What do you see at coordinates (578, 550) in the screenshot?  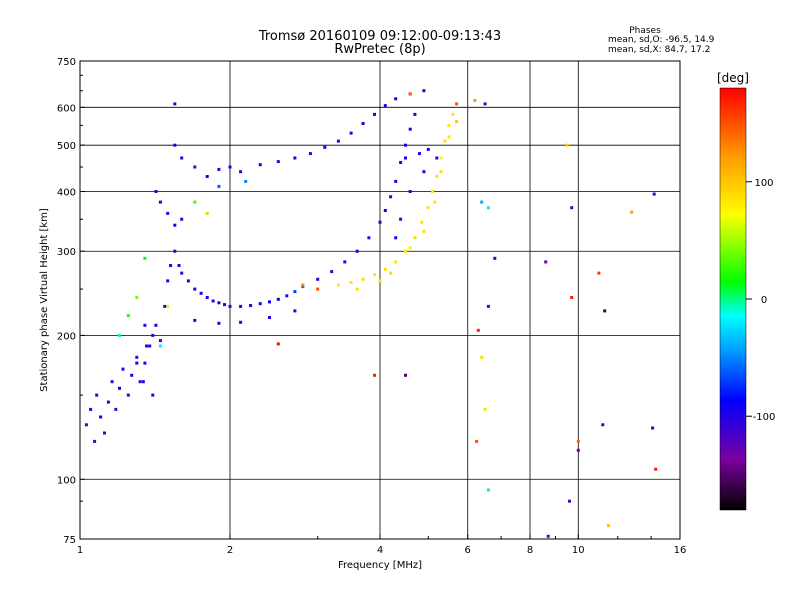 I see `x-tick-label: 10` at bounding box center [578, 550].